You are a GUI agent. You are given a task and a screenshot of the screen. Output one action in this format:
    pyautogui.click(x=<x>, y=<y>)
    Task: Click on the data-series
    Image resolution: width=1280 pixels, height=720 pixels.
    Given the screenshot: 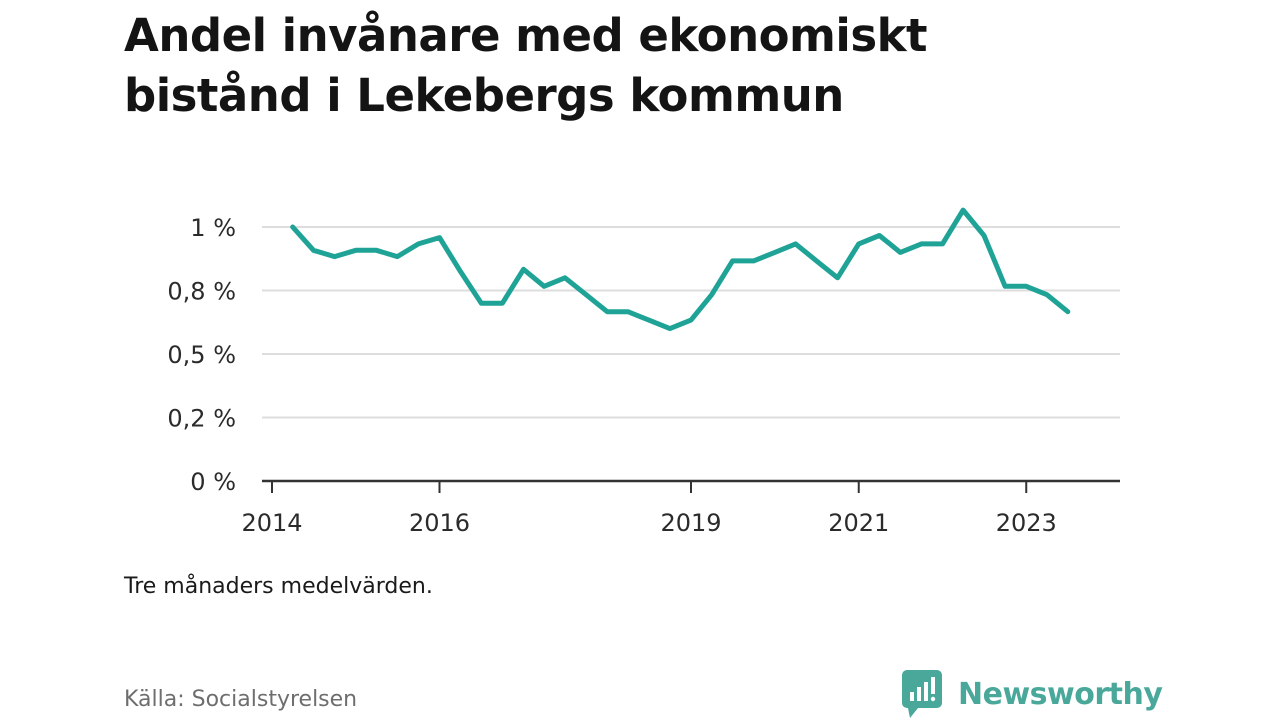 What is the action you would take?
    pyautogui.click(x=680, y=269)
    